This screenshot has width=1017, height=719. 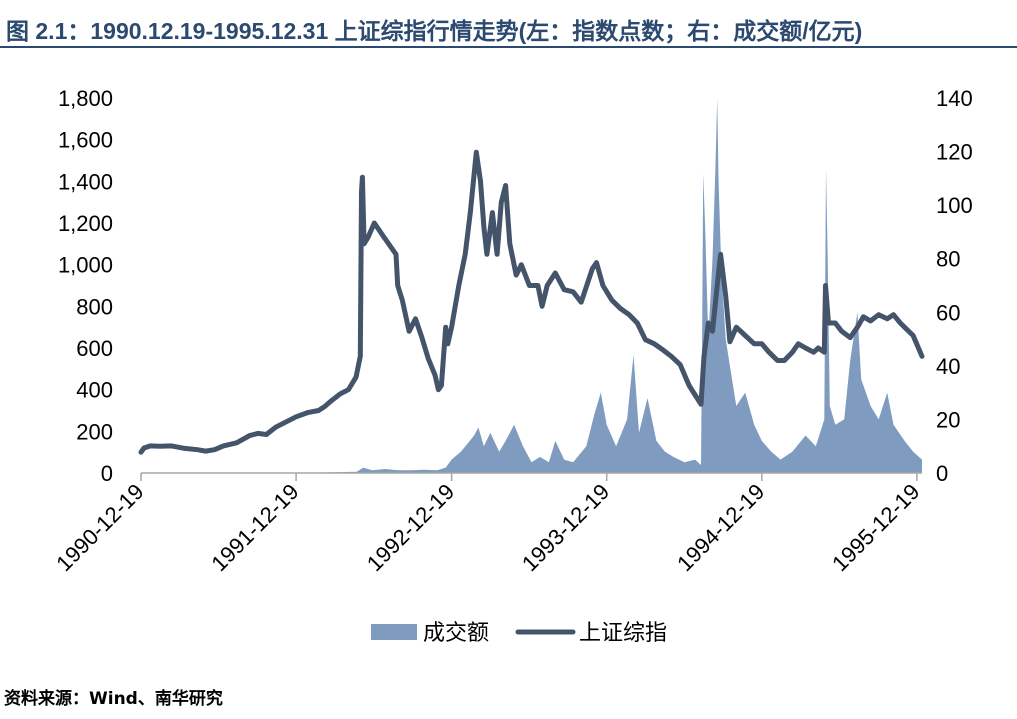 What do you see at coordinates (85, 140) in the screenshot?
I see `y-left-tick-label: 1,600` at bounding box center [85, 140].